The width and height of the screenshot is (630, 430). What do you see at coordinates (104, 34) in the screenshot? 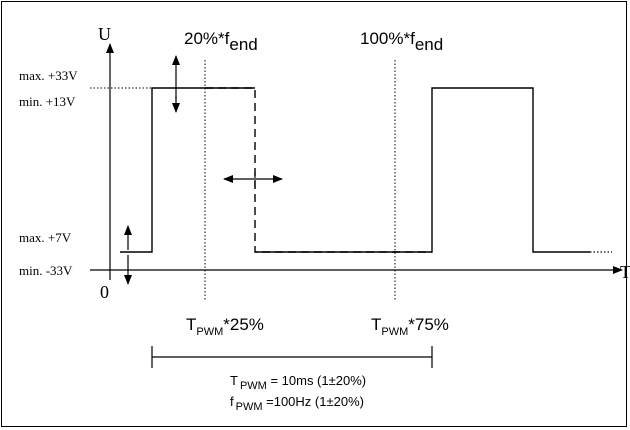
I see `y-axis-label: U` at bounding box center [104, 34].